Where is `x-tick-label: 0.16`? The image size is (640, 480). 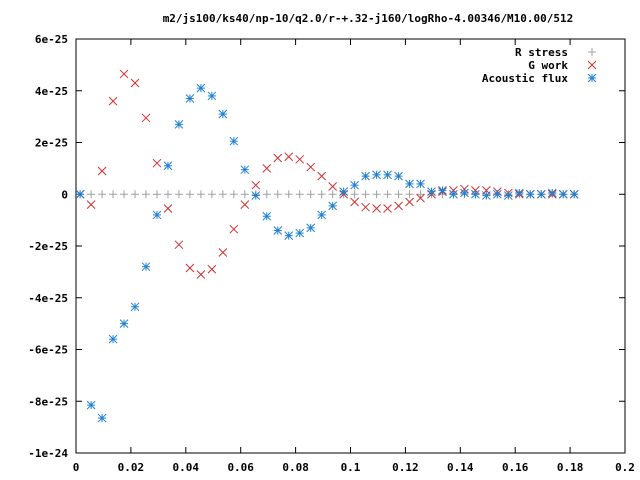 x-tick-label: 0.16 is located at coordinates (515, 467).